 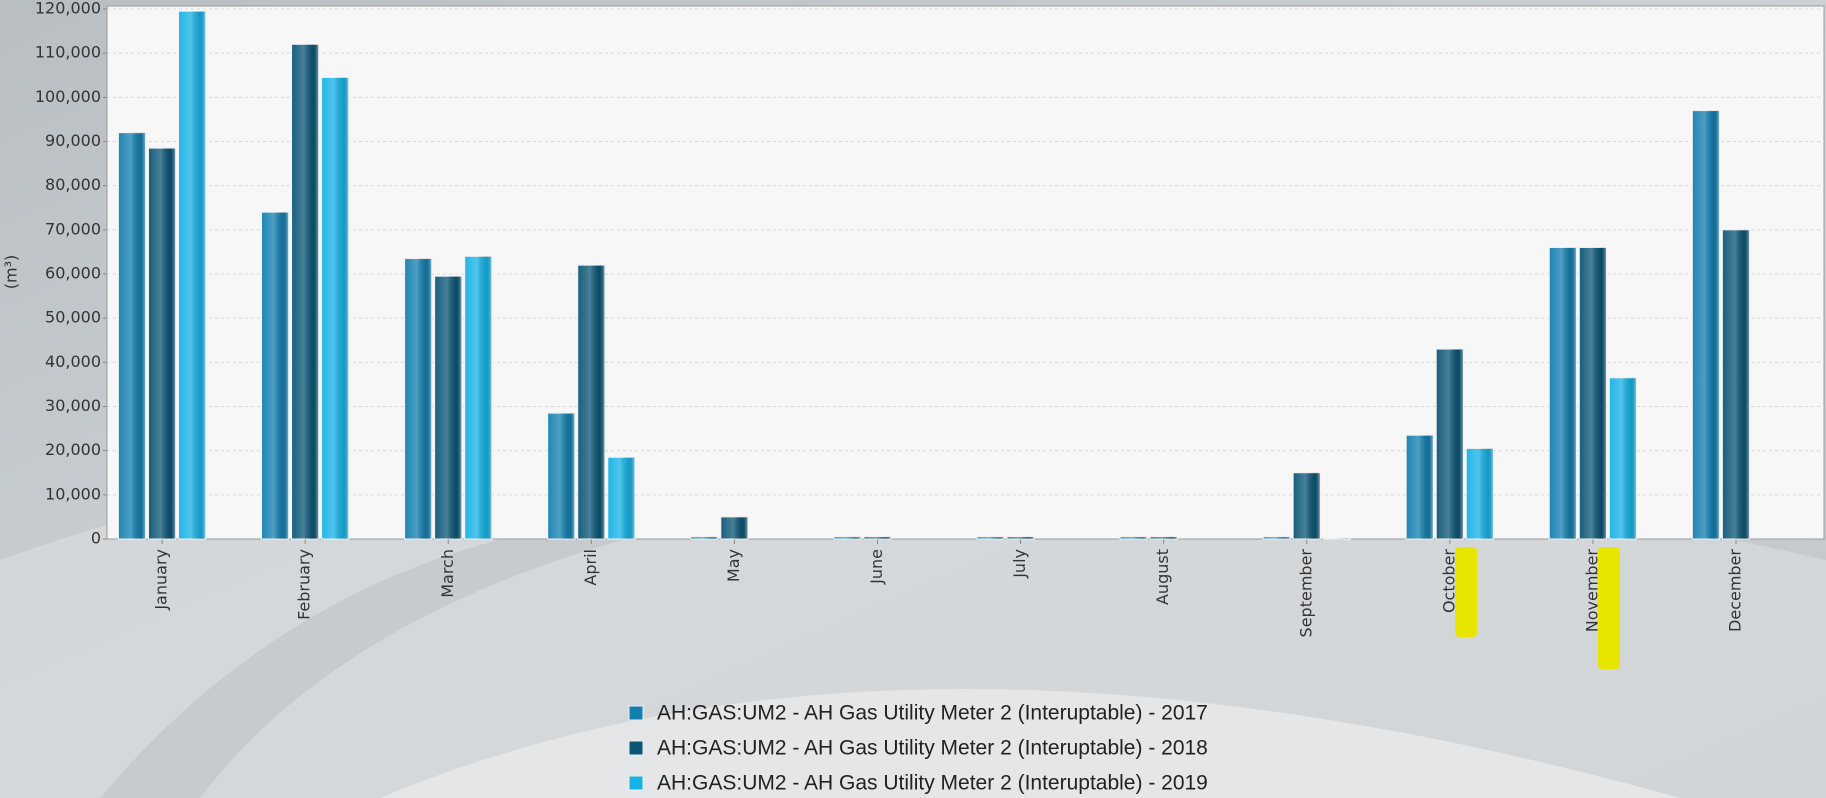 What do you see at coordinates (73, 273) in the screenshot?
I see `y-tick-label: 60,000` at bounding box center [73, 273].